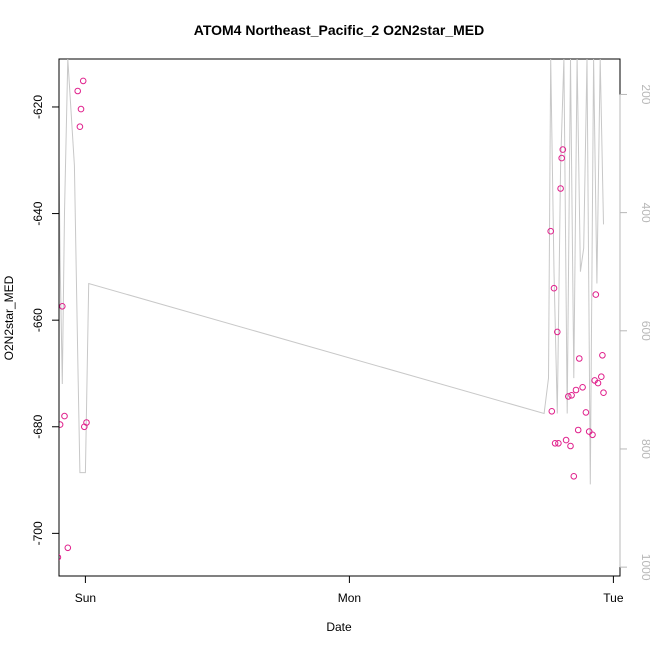 Image resolution: width=650 pixels, height=650 pixels. I want to click on y2-tick-label: 400, so click(644, 213).